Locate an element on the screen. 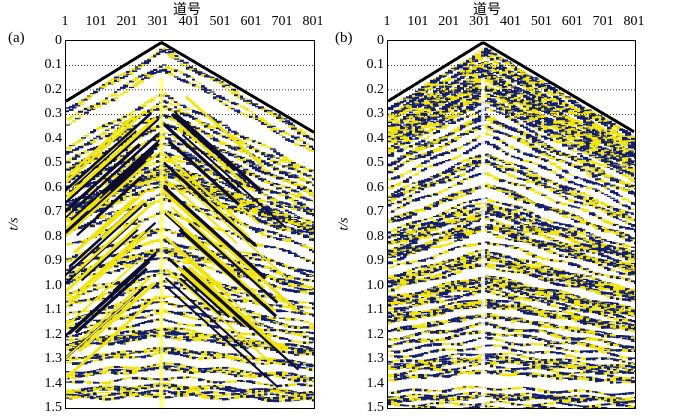 The image size is (700, 420). panel-label: (b) is located at coordinates (344, 38).